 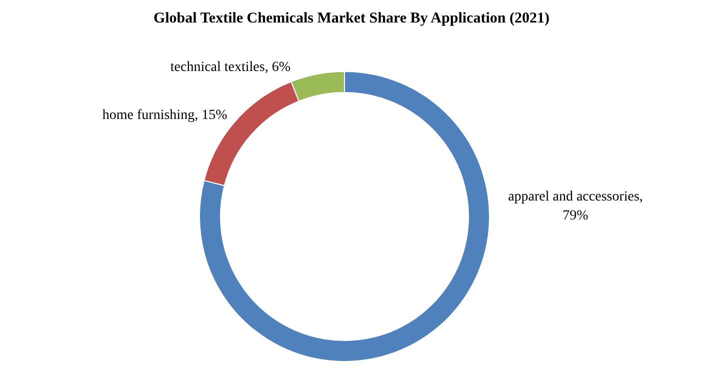 I want to click on slice-label: home furnishing, 15%, so click(x=165, y=115).